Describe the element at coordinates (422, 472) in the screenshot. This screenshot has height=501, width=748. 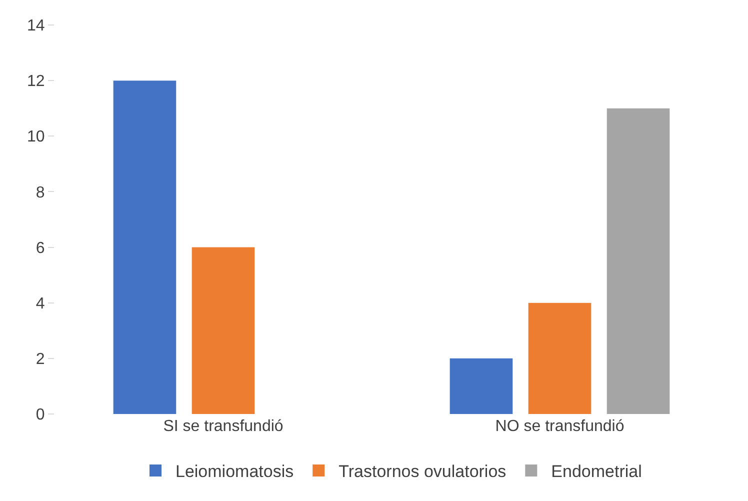
I see `legend-label: Trastornos ovulatorios` at that location.